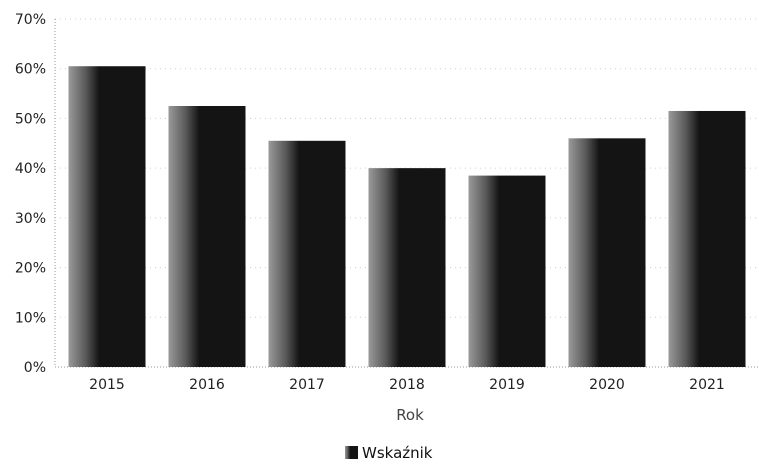 This screenshot has height=466, width=759. I want to click on bar-2020, so click(607, 252).